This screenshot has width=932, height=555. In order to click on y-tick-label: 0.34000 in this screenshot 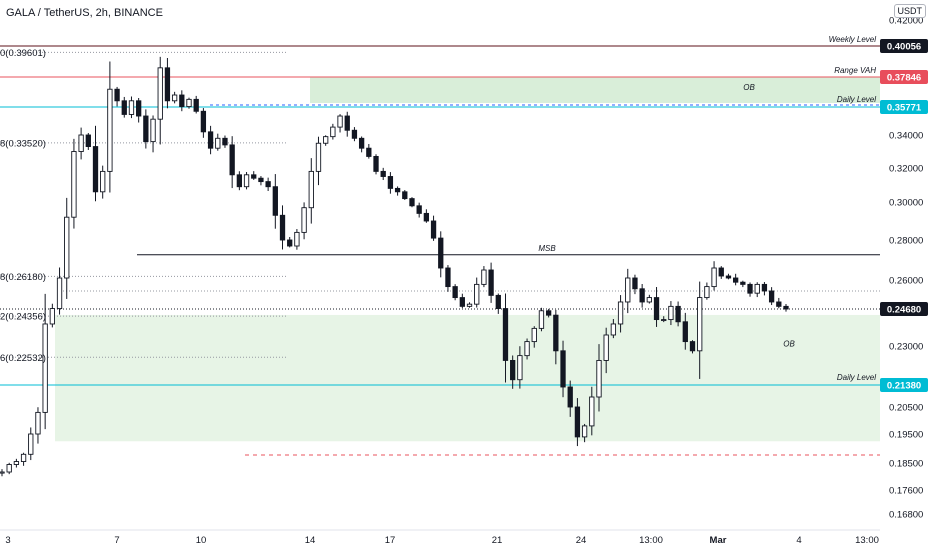, I will do `click(906, 136)`.